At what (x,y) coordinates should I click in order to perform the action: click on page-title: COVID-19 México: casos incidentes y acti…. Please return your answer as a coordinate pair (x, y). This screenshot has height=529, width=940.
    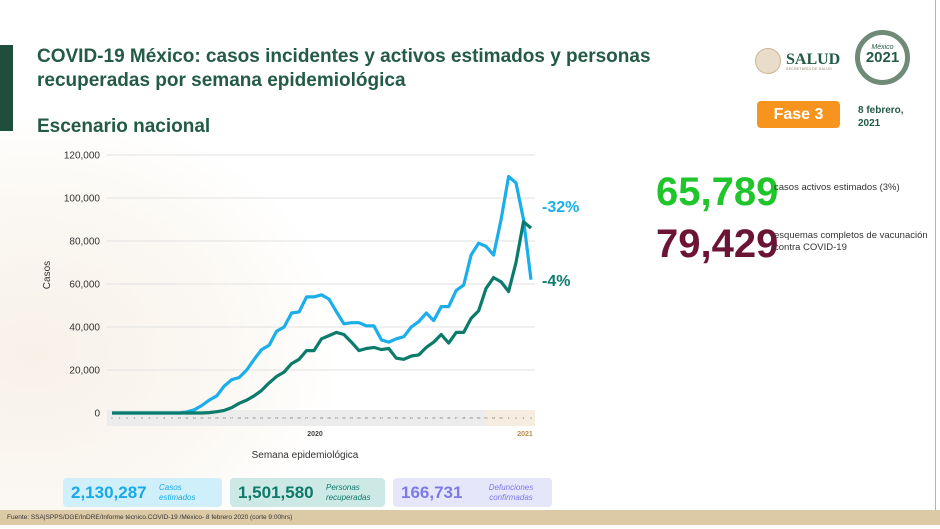
    Looking at the image, I should click on (344, 68).